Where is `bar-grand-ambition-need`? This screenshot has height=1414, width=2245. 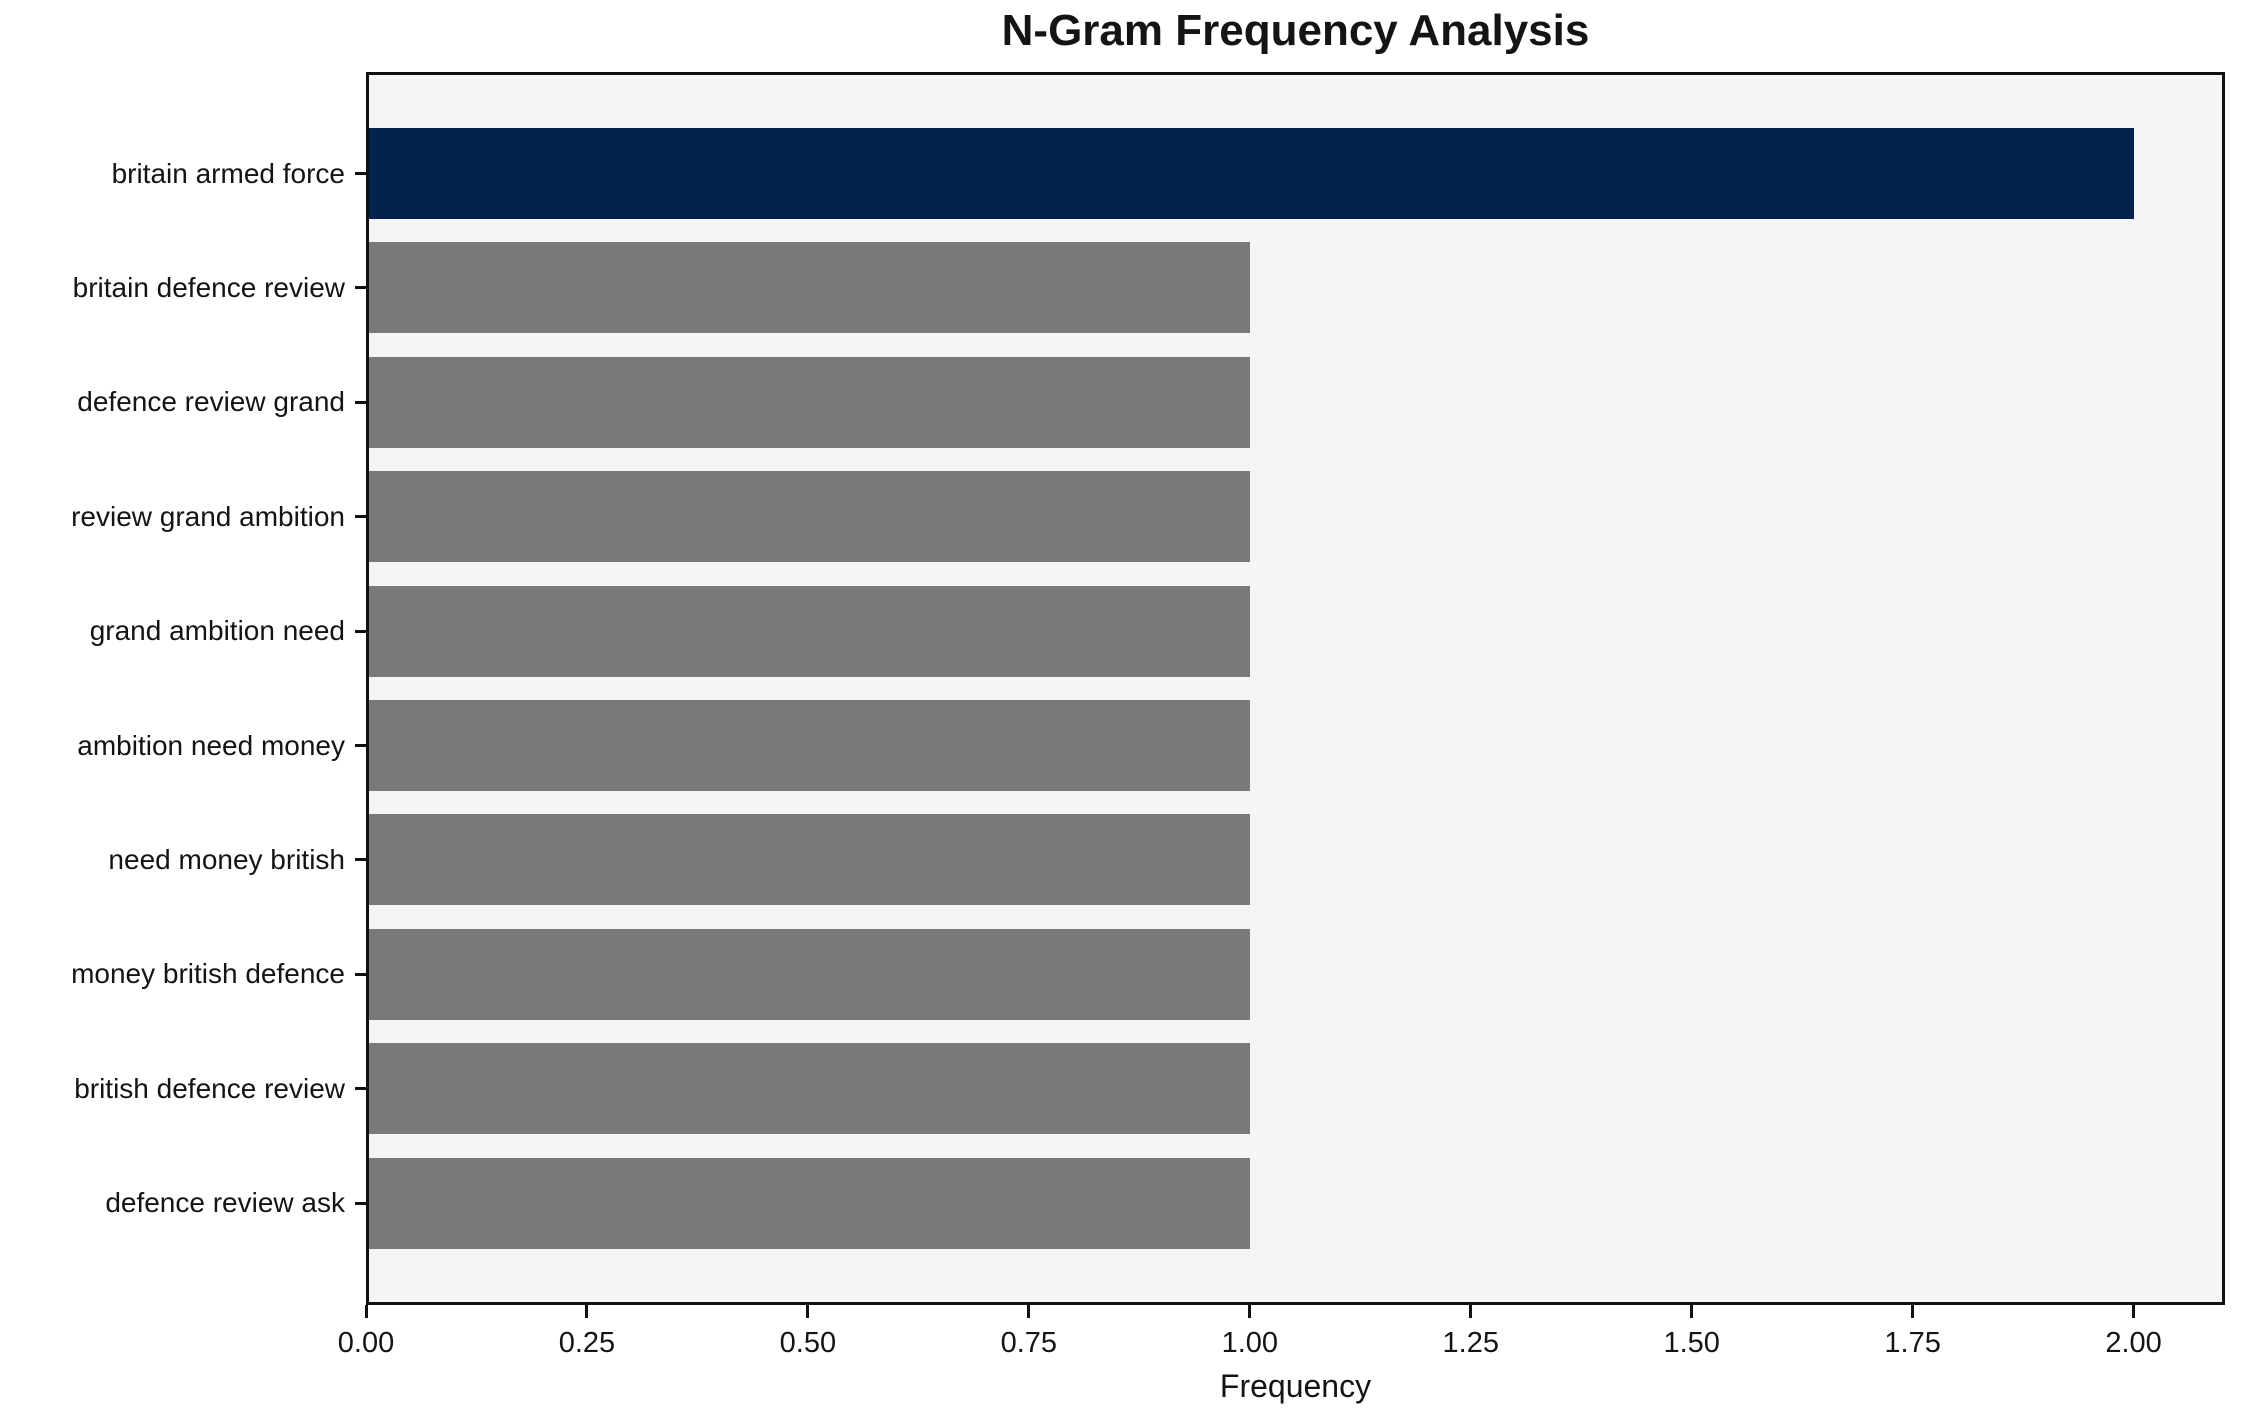
bar-grand-ambition-need is located at coordinates (809, 631).